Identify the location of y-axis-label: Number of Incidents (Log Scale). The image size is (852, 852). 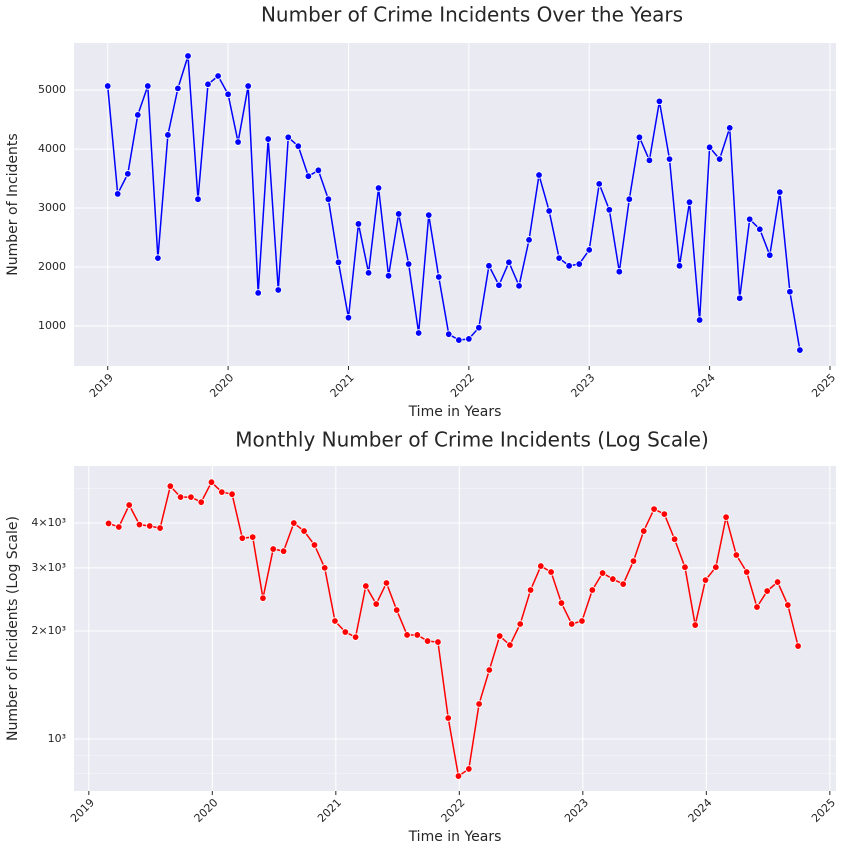
(13, 628).